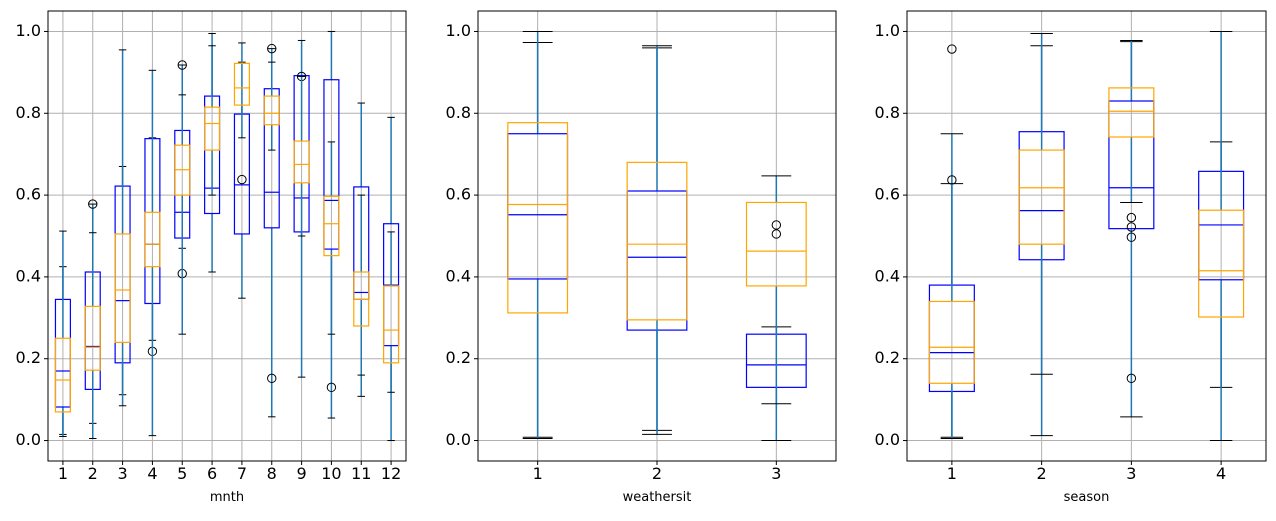  Describe the element at coordinates (657, 497) in the screenshot. I see `x-axis-label: weathersit` at that location.